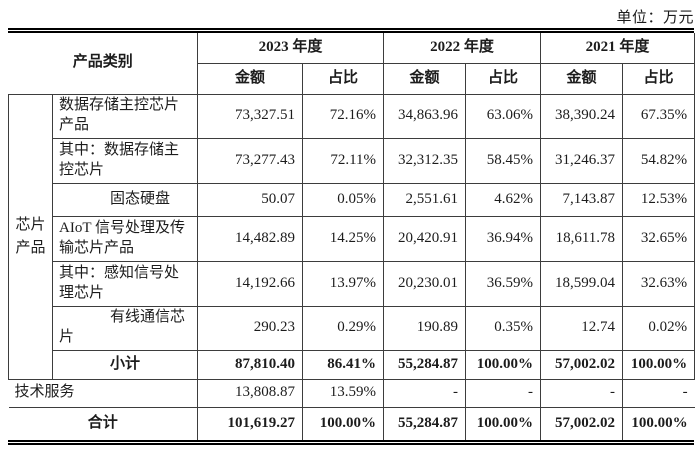 The height and width of the screenshot is (465, 700). Describe the element at coordinates (103, 64) in the screenshot. I see `category-header-cell: 产品类别` at that location.